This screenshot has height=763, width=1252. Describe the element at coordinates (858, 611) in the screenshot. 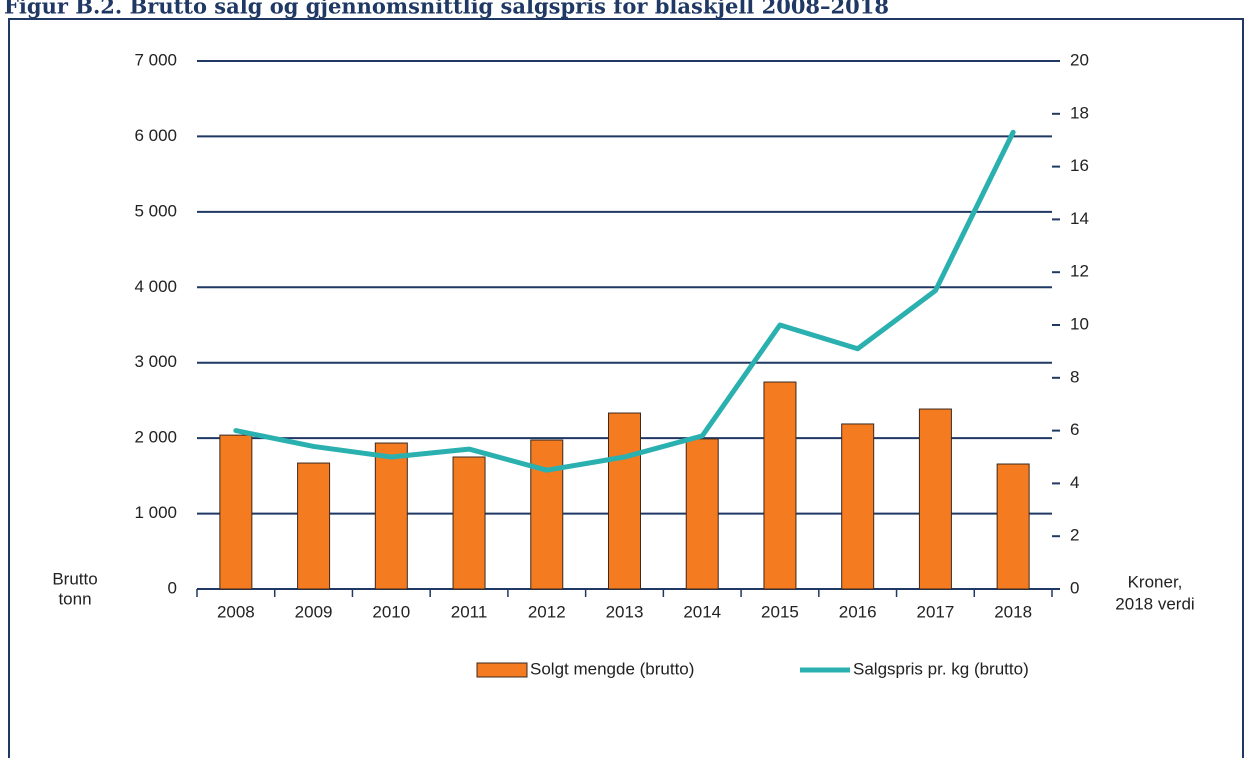

I see `x-tick-label: 2016` at that location.